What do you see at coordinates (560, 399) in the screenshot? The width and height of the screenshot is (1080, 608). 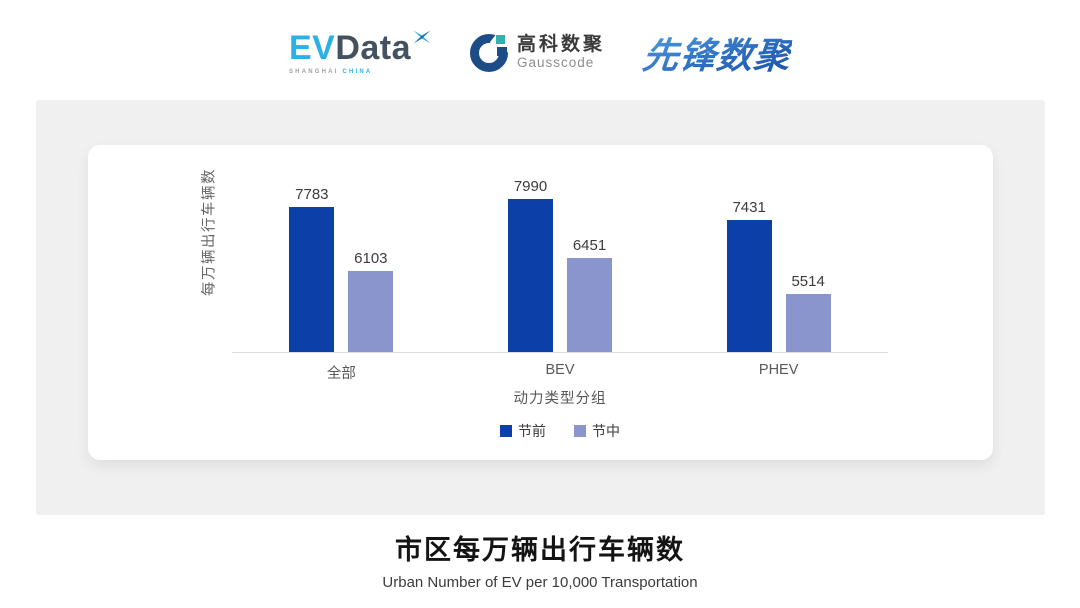 I see `x-axis-title: 动力类型分组` at bounding box center [560, 399].